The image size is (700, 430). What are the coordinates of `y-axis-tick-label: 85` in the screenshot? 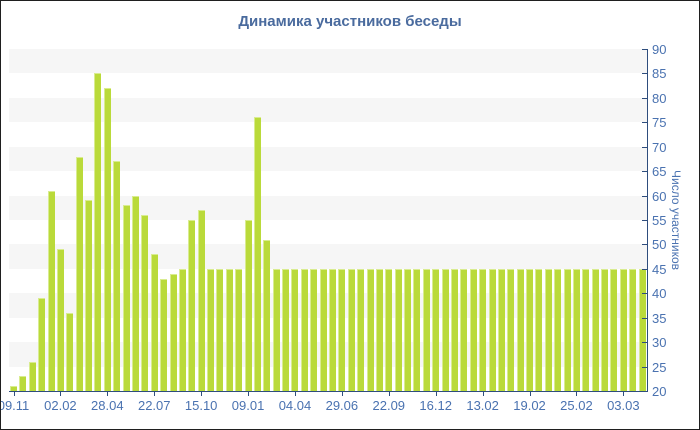 It's located at (659, 74).